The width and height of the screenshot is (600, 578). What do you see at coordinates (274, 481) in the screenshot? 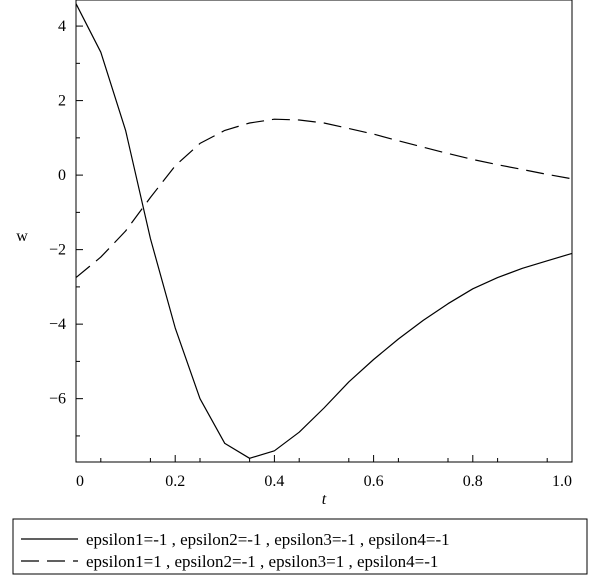
I see `x-tick-label: 0.4` at bounding box center [274, 481].